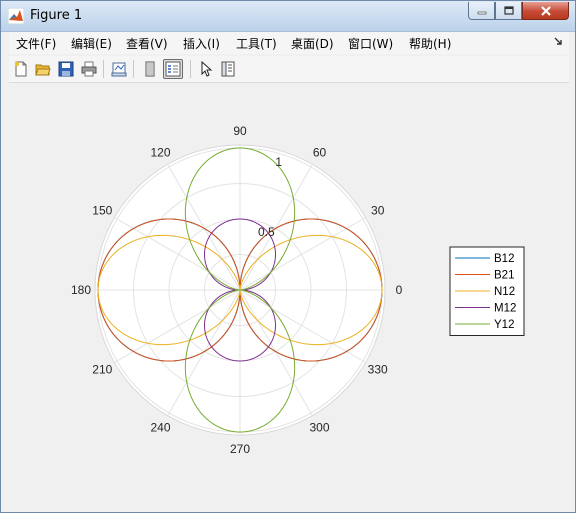 Image resolution: width=576 pixels, height=513 pixels. What do you see at coordinates (240, 449) in the screenshot?
I see `theta-tick-label: 270` at bounding box center [240, 449].